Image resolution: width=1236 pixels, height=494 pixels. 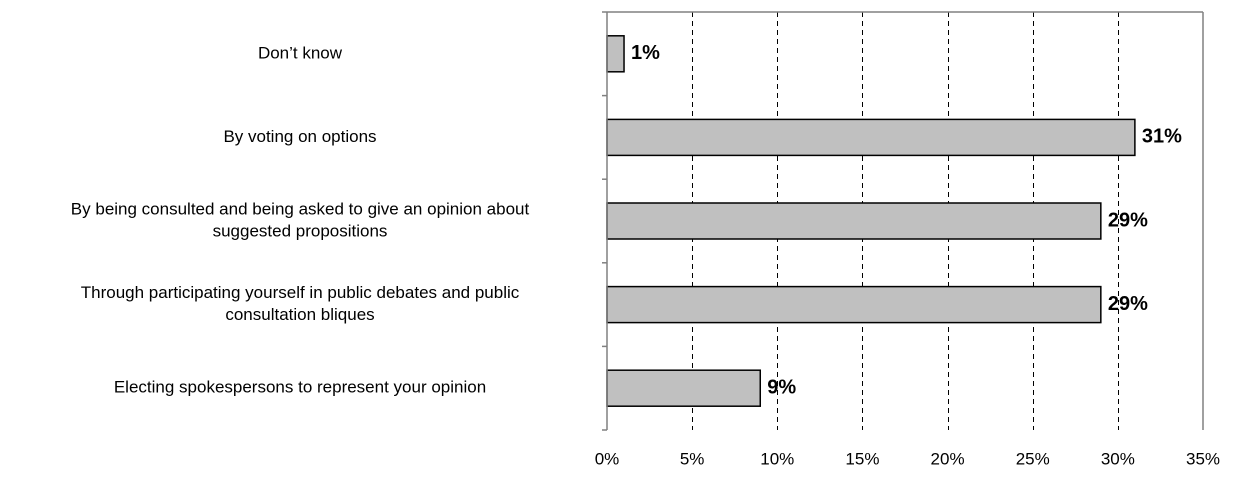 I want to click on category-label-line: Don’t know, so click(x=300, y=52).